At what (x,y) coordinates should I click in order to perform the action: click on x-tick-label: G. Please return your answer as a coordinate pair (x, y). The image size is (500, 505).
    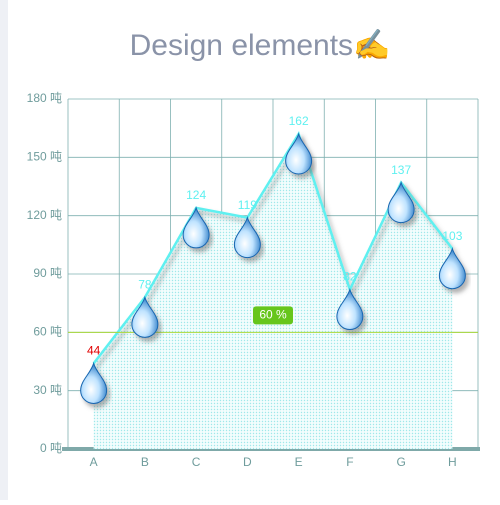
    Looking at the image, I should click on (400, 462).